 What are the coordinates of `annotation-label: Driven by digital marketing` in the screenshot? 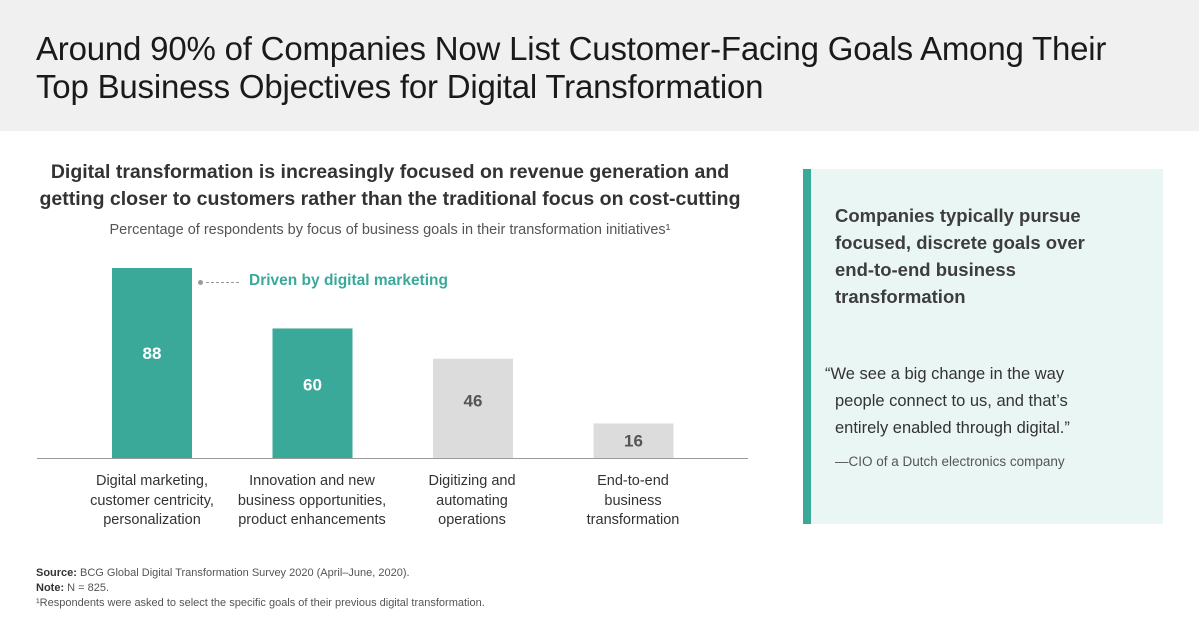 It's located at (348, 280).